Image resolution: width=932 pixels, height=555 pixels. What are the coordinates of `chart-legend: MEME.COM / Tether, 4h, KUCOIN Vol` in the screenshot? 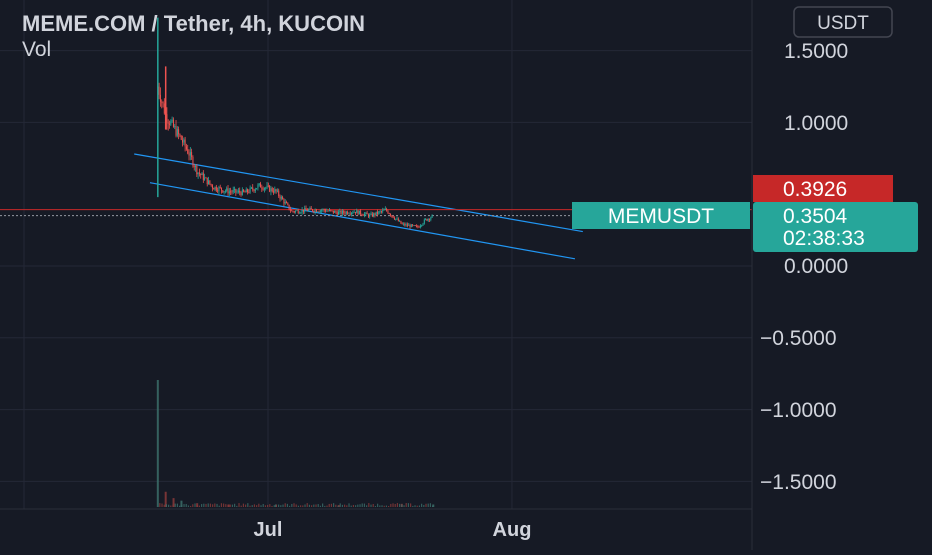 It's located at (193, 36).